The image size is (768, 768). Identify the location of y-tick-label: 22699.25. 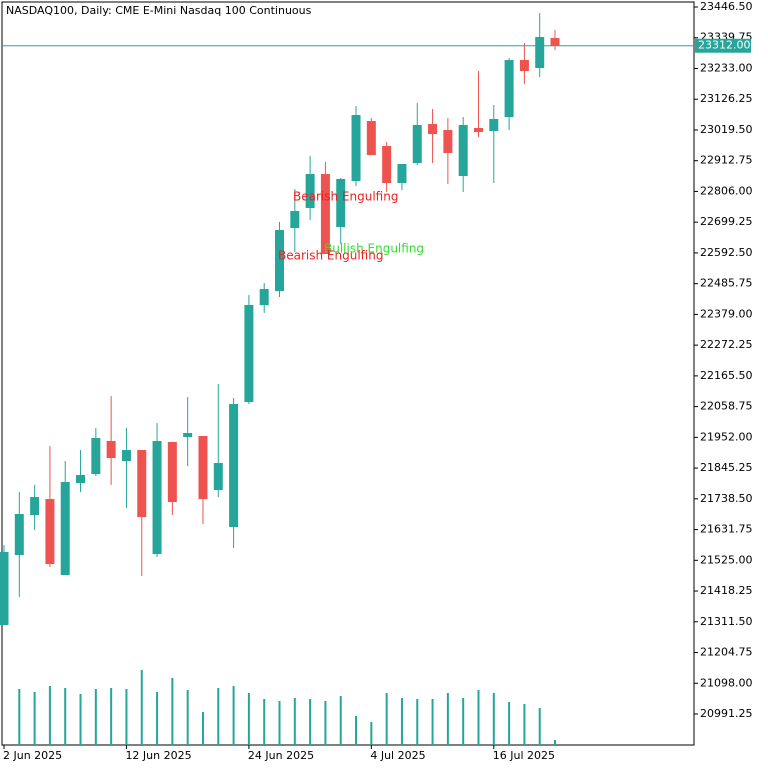
(726, 221).